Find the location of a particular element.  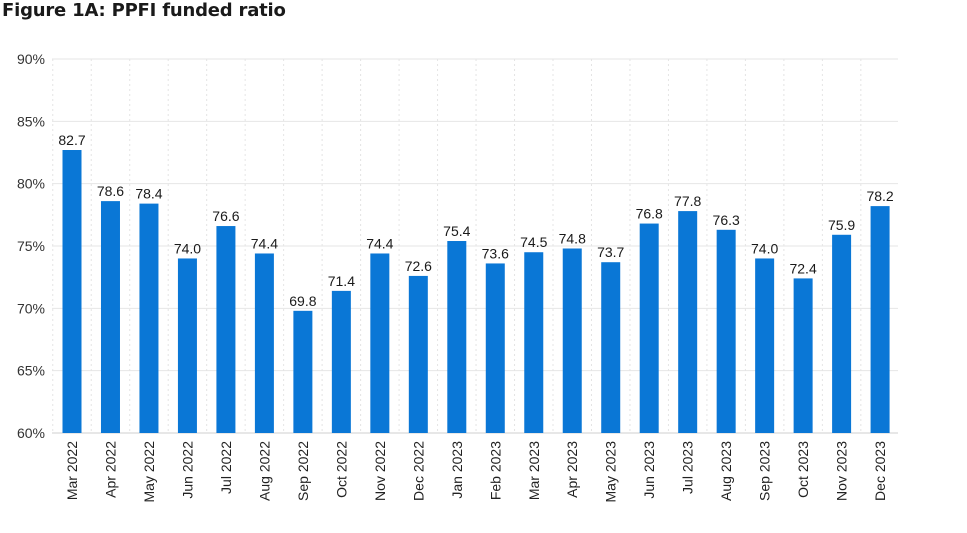

data-label: 74.8 is located at coordinates (572, 238).